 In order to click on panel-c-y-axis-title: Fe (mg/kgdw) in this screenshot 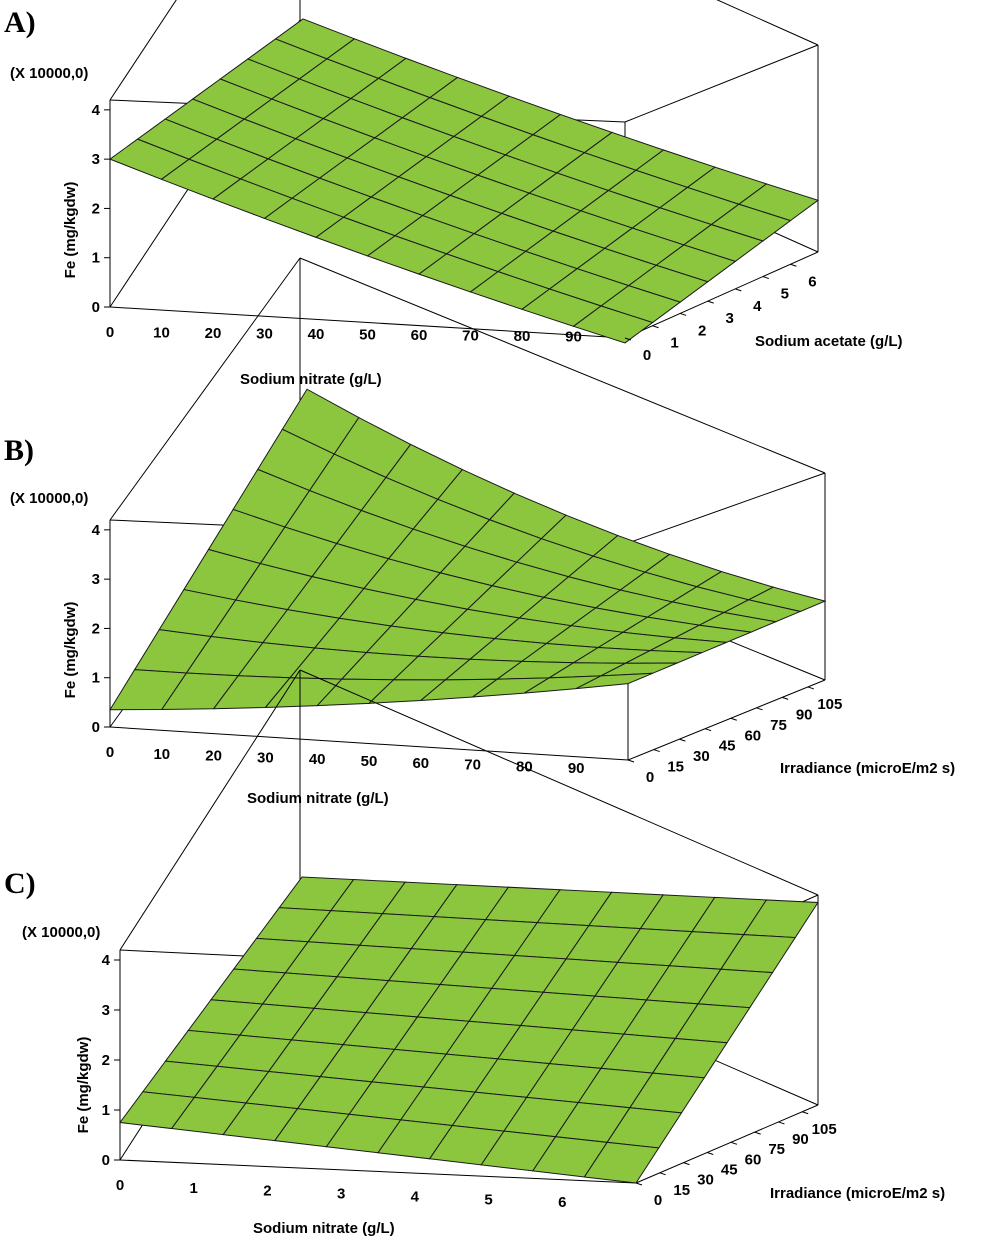, I will do `click(83, 1085)`.